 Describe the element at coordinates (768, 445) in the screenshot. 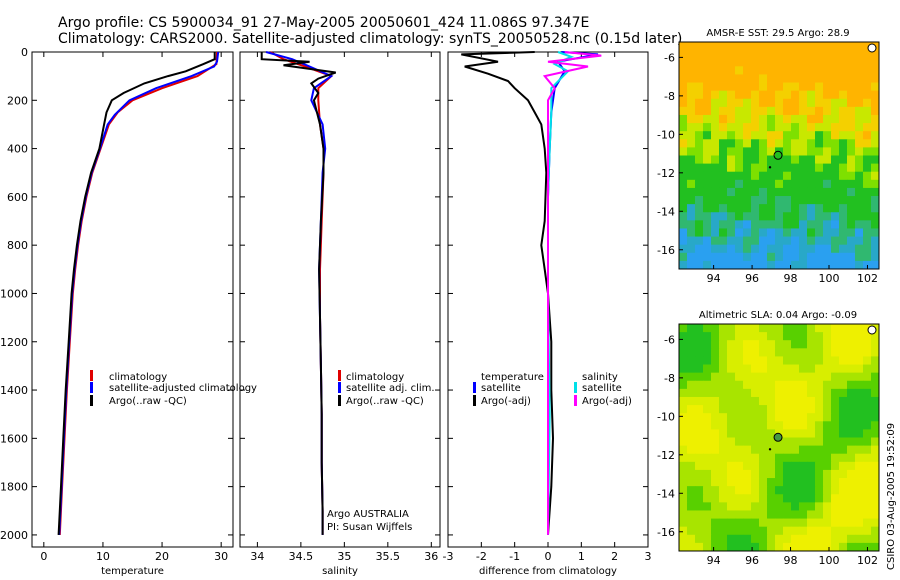

I see `sla-map: 94 96 98 100 102 -6 -8 -10 -12 -14 -16` at that location.